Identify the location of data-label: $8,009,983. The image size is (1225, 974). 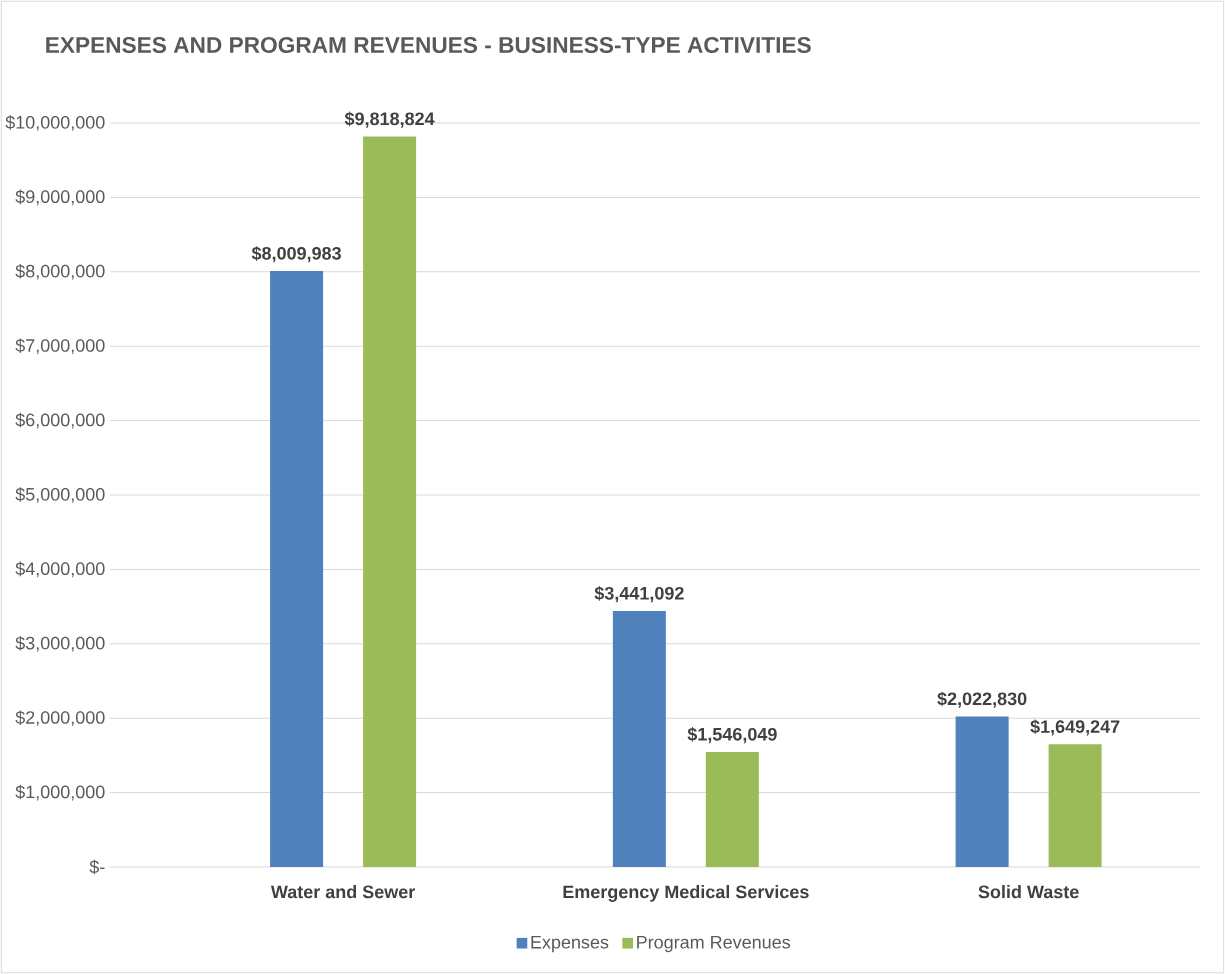
(296, 254).